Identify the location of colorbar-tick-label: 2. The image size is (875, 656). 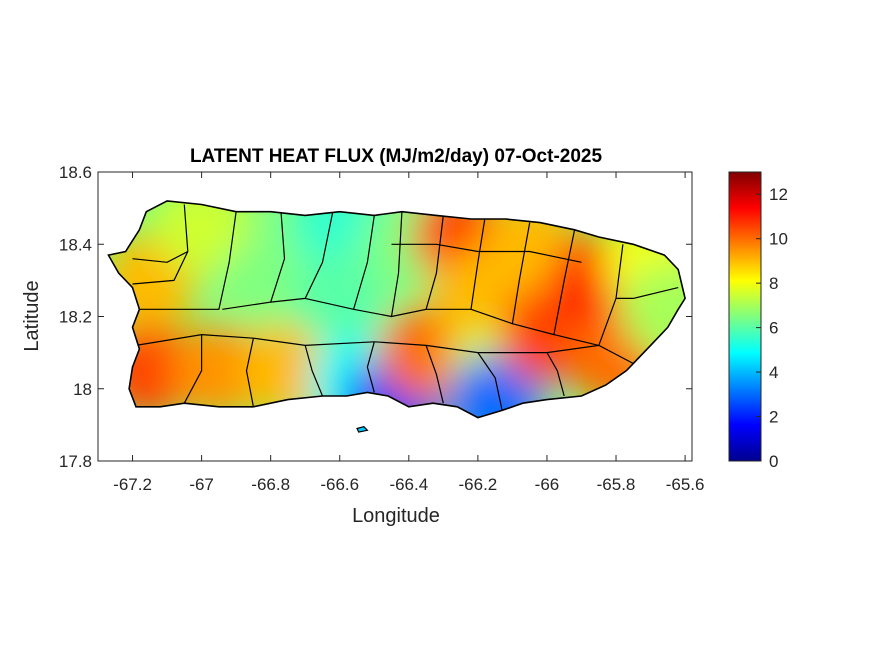
(773, 417).